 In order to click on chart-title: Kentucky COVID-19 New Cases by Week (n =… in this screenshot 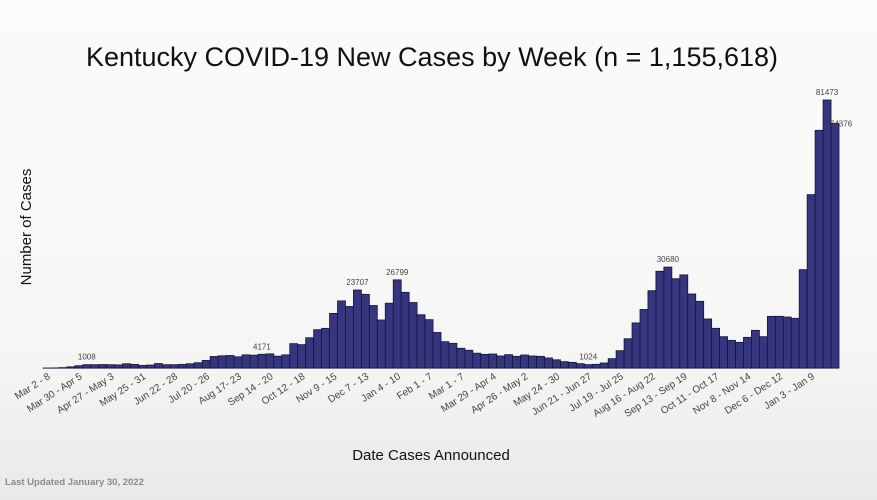, I will do `click(432, 57)`.